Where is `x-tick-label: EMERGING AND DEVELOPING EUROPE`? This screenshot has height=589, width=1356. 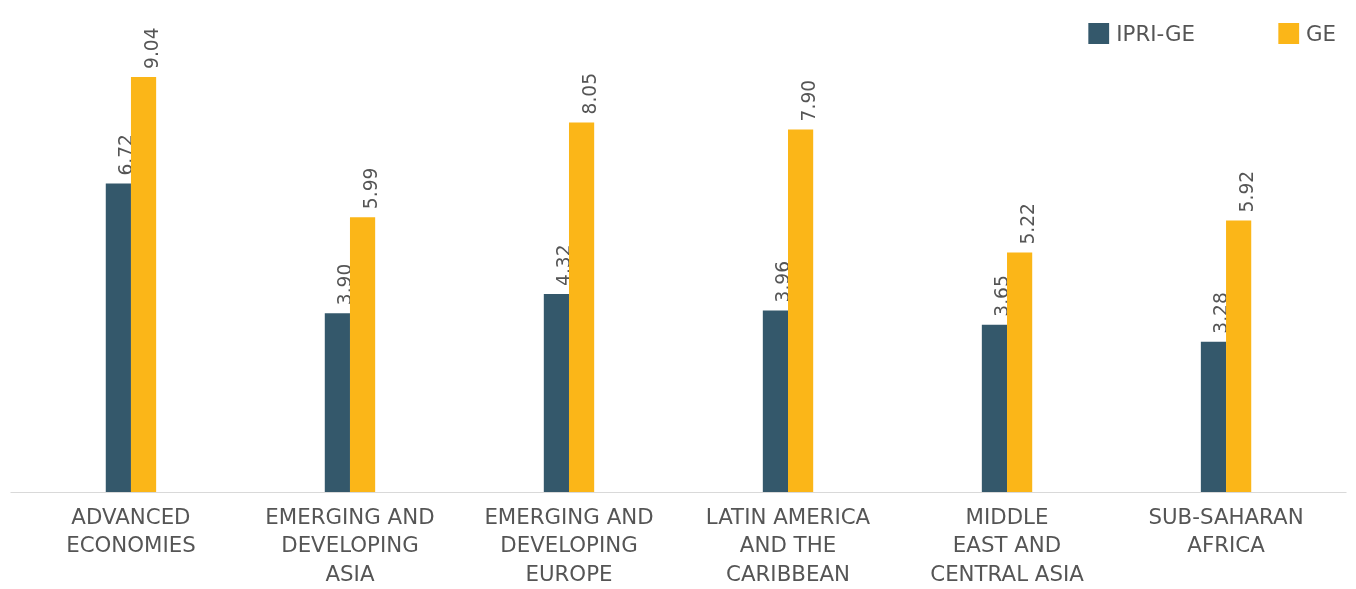 x-tick-label: EMERGING AND DEVELOPING EUROPE is located at coordinates (569, 544).